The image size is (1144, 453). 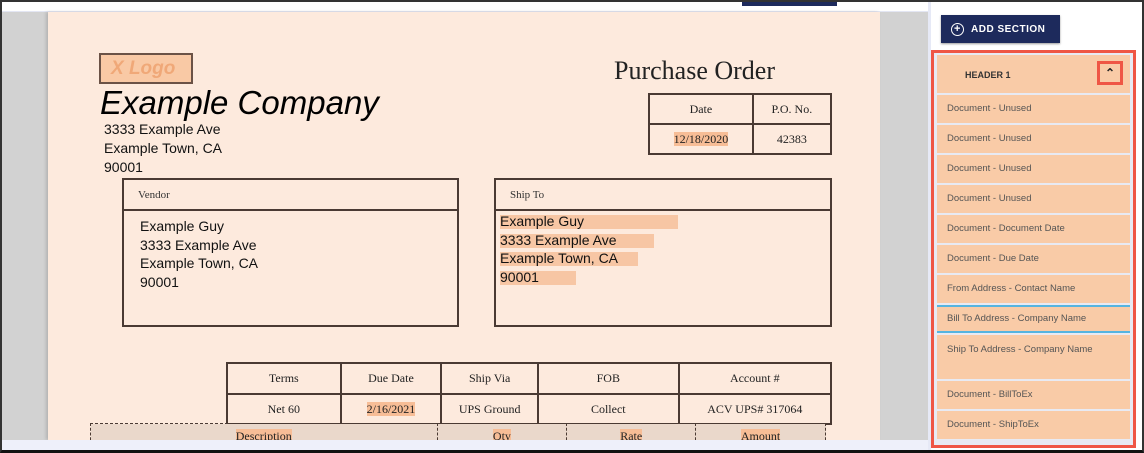 What do you see at coordinates (663, 195) in the screenshot?
I see `ship-to-label: Ship To` at bounding box center [663, 195].